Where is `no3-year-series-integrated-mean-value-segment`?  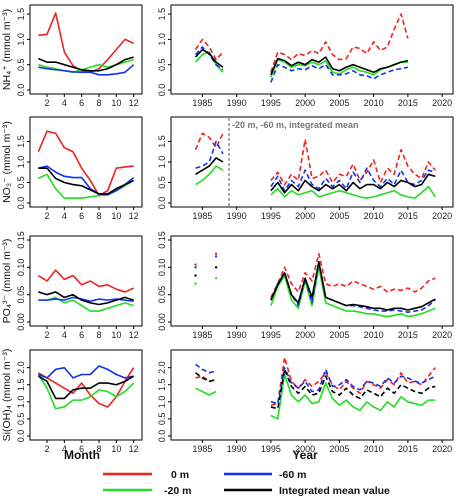
no3-year-series-integrated-mean-value-segment is located at coordinates (209, 166).